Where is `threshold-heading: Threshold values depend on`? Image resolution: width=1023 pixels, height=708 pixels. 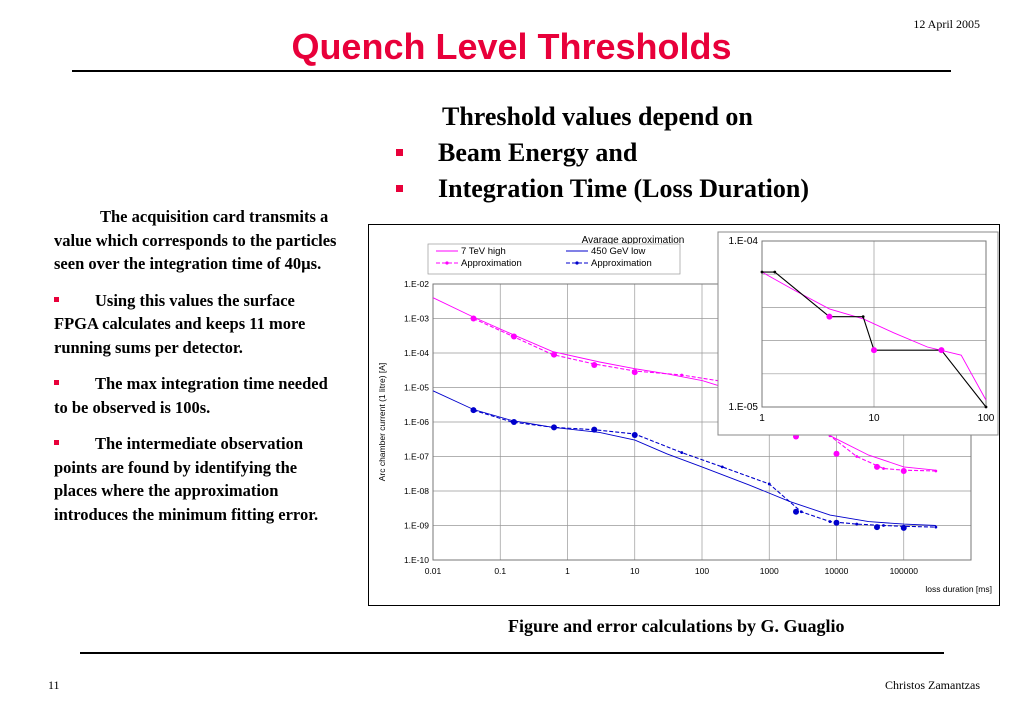
threshold-heading: Threshold values depend on is located at coordinates (597, 116).